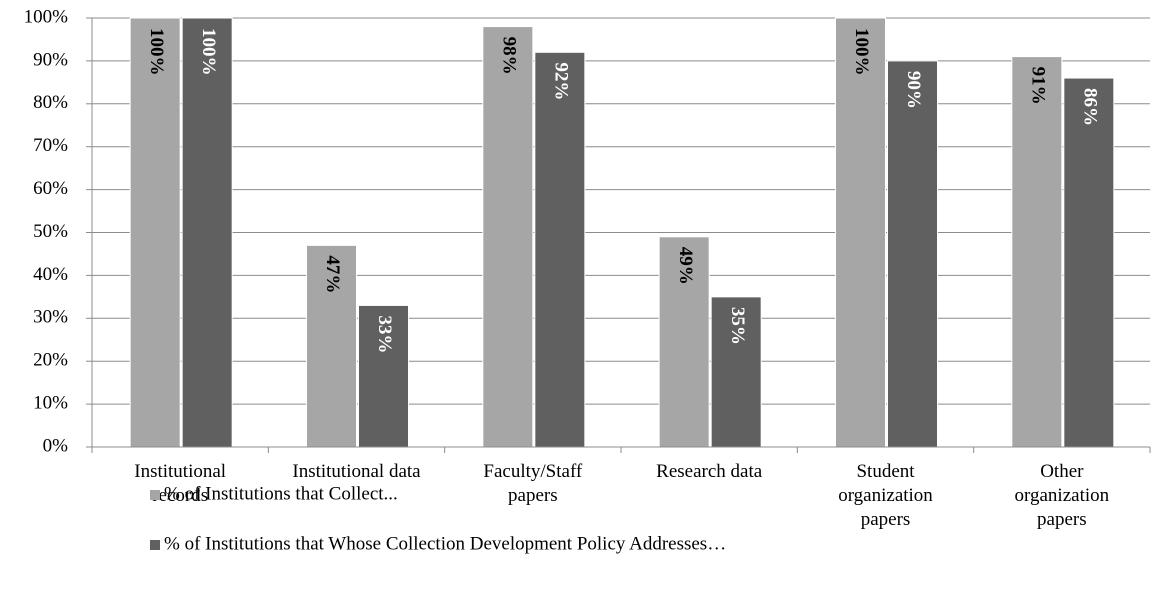 Image resolution: width=1152 pixels, height=615 pixels. What do you see at coordinates (50, 231) in the screenshot?
I see `y-tick-label: 50%` at bounding box center [50, 231].